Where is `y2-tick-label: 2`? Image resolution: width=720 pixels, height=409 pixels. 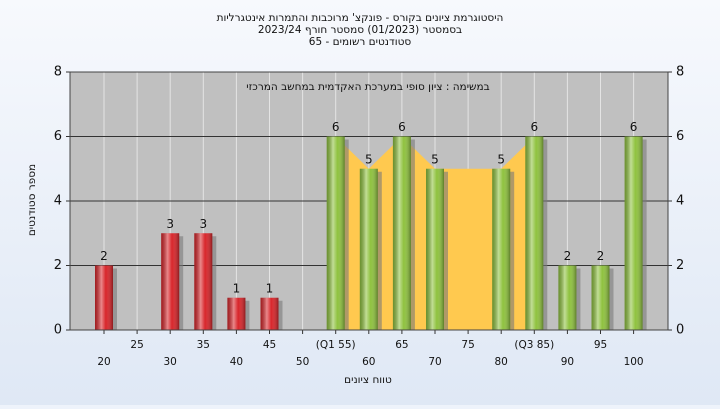 y2-tick-label: 2 is located at coordinates (680, 265).